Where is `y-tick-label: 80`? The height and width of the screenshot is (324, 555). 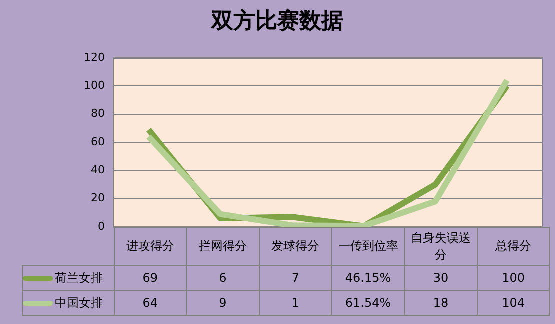 y-tick-label: 80 is located at coordinates (98, 113).